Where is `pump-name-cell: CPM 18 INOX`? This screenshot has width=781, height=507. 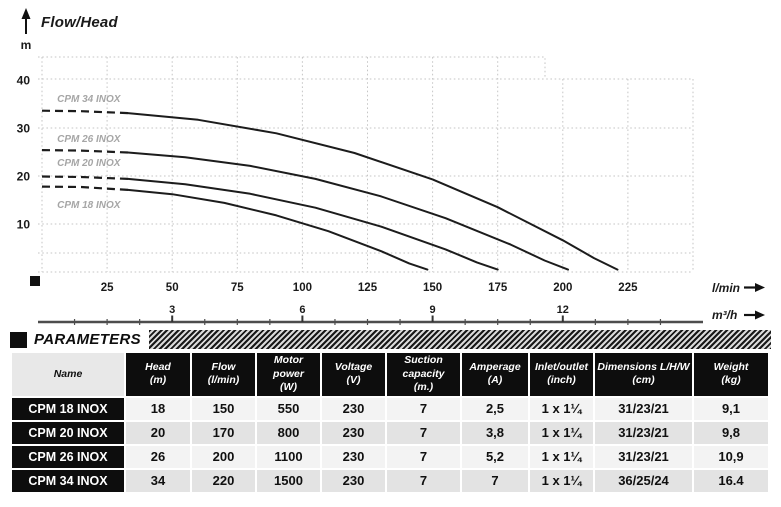
pump-name-cell: CPM 18 INOX is located at coordinates (68, 408).